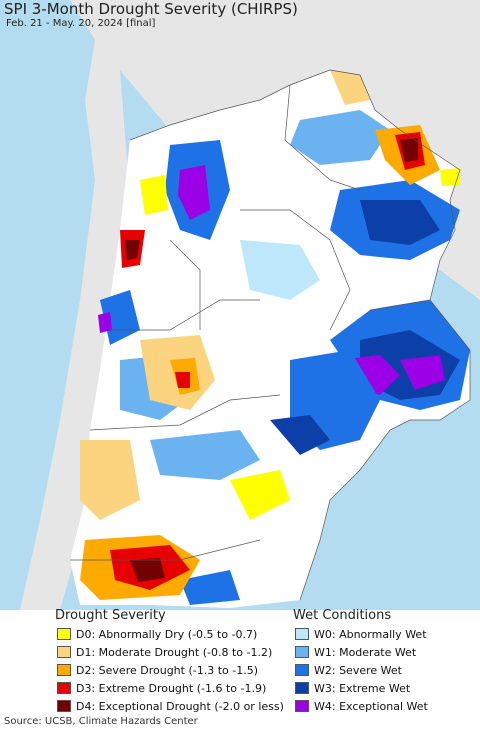  What do you see at coordinates (302, 652) in the screenshot?
I see `w1-swatch` at bounding box center [302, 652].